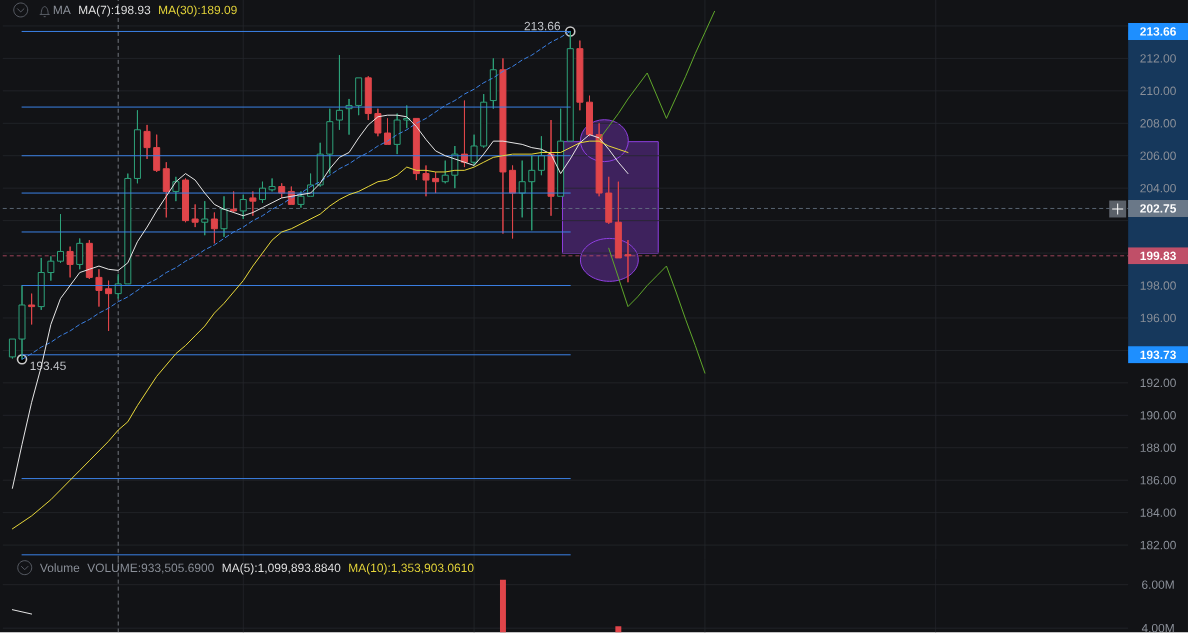  I want to click on y-tick-label: 210.00, so click(1158, 91).